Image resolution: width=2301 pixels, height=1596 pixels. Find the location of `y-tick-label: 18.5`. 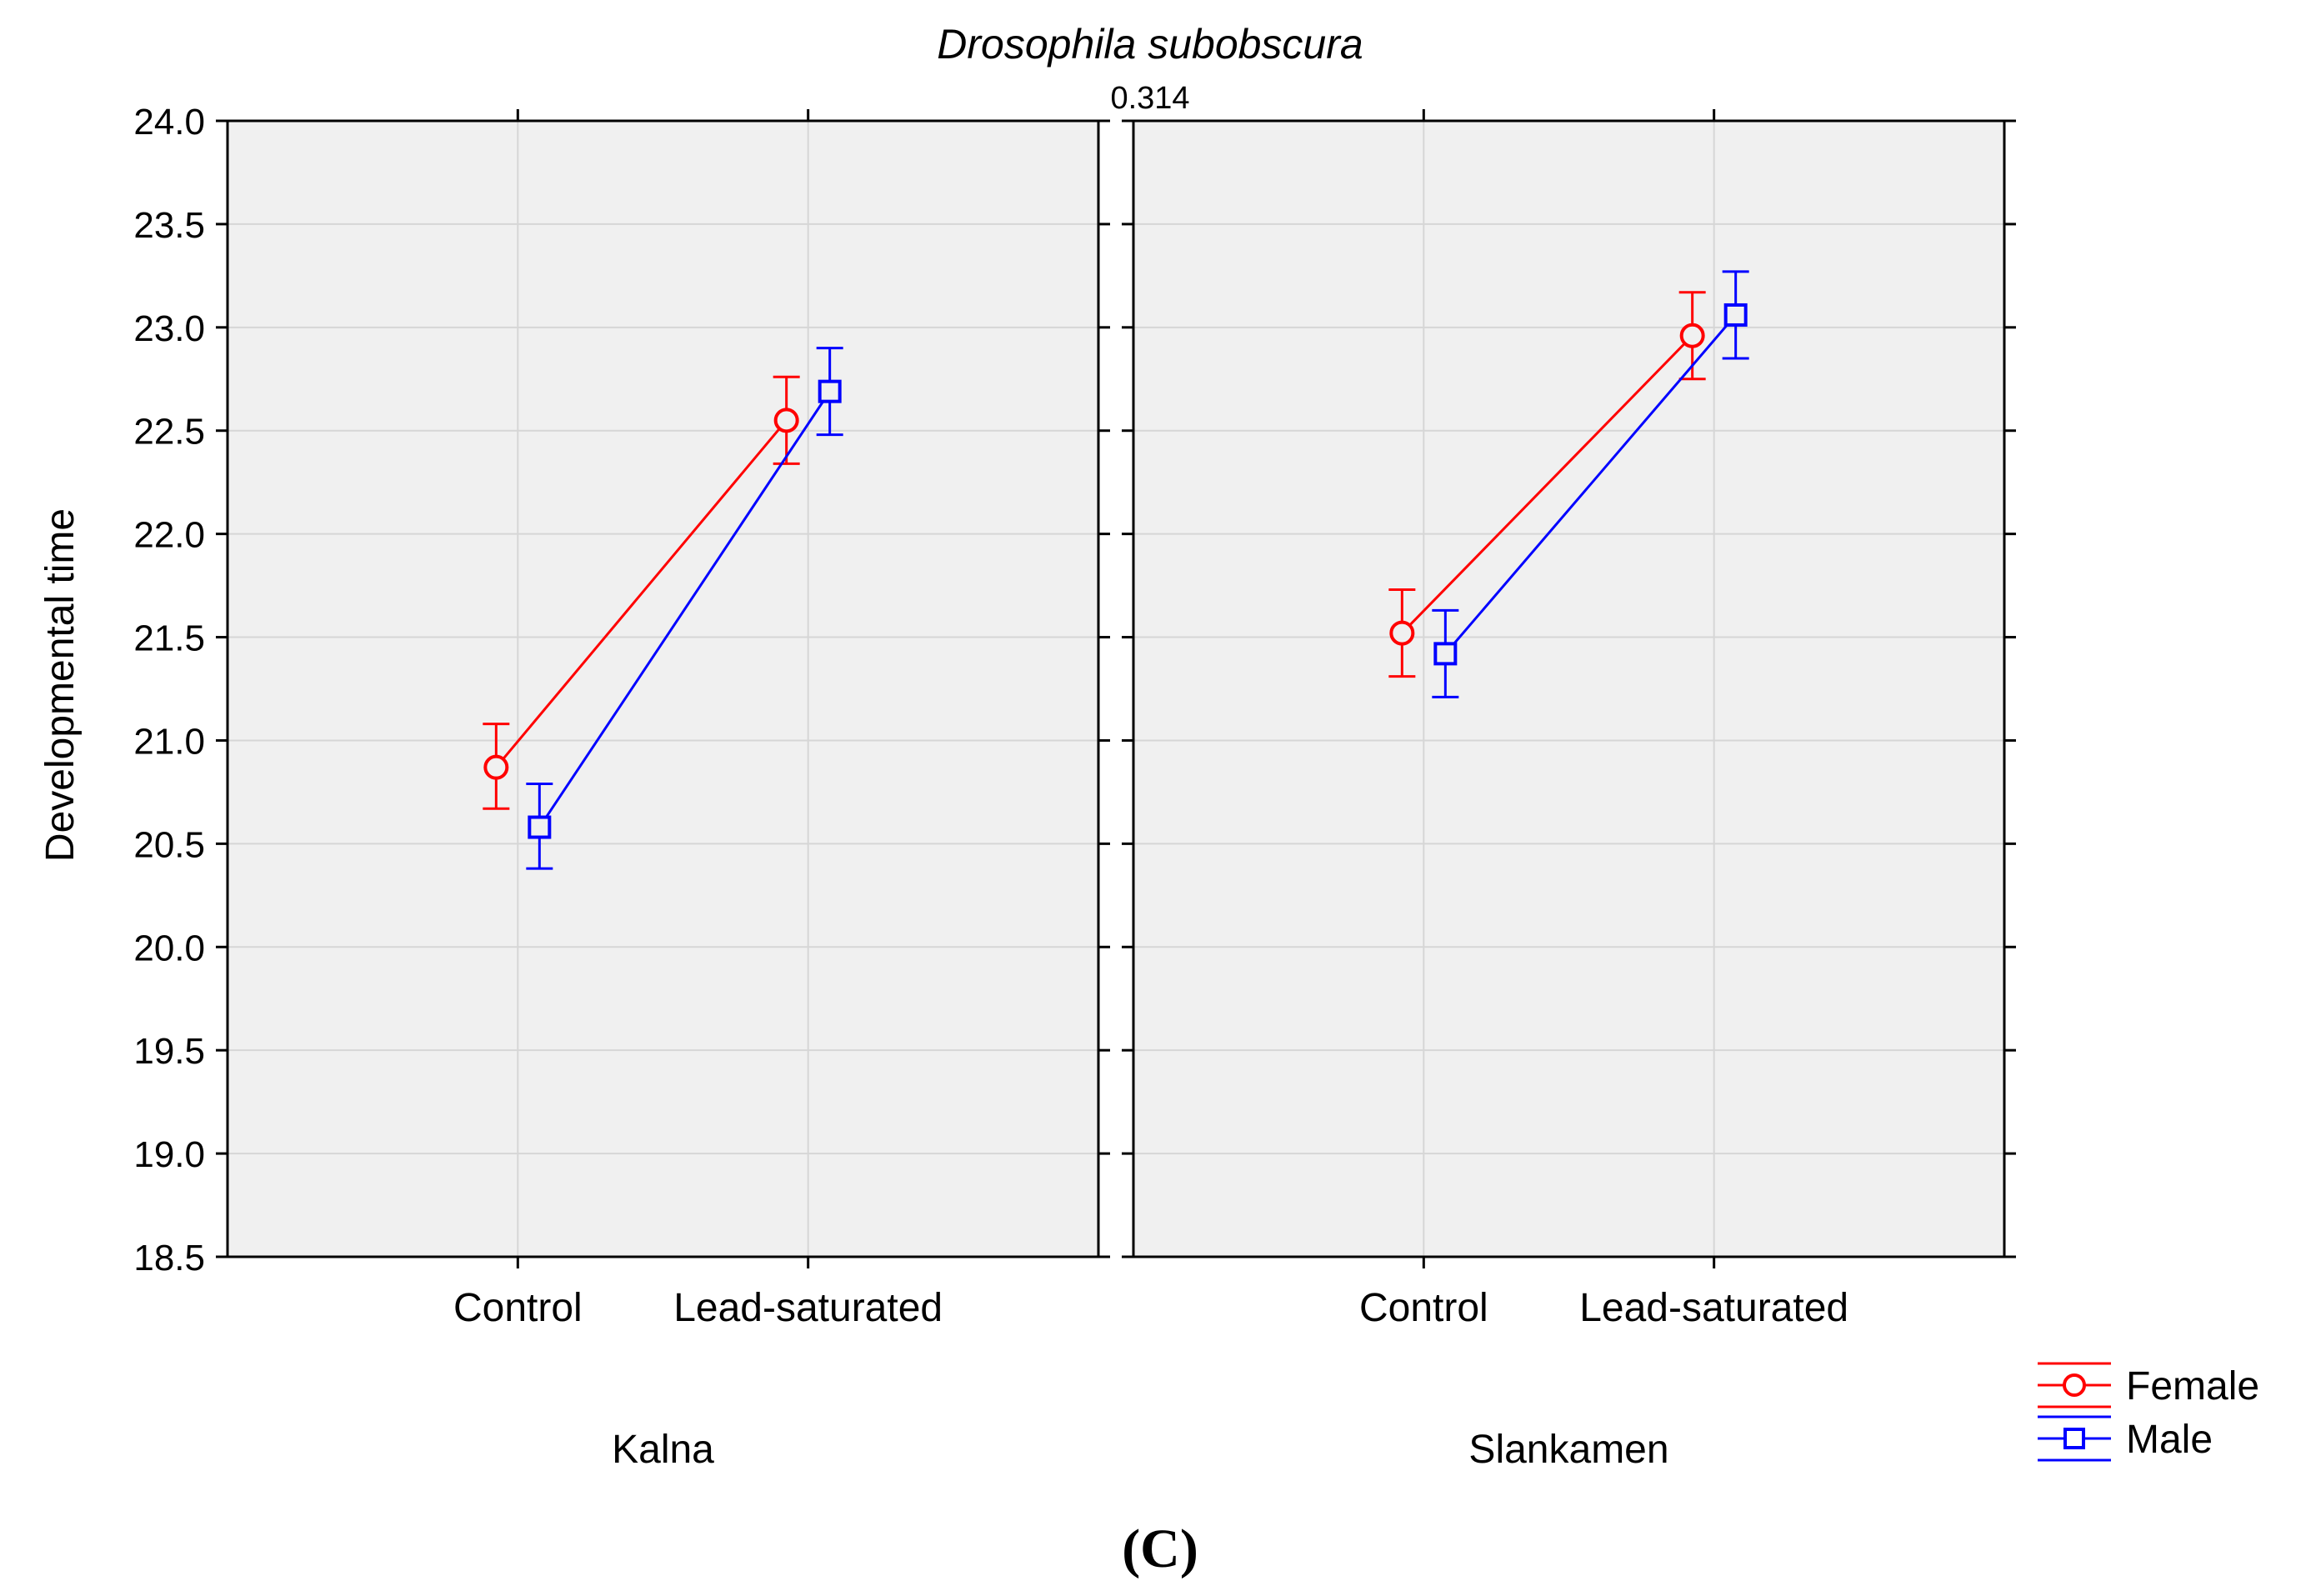

y-tick-label: 18.5 is located at coordinates (169, 1258).